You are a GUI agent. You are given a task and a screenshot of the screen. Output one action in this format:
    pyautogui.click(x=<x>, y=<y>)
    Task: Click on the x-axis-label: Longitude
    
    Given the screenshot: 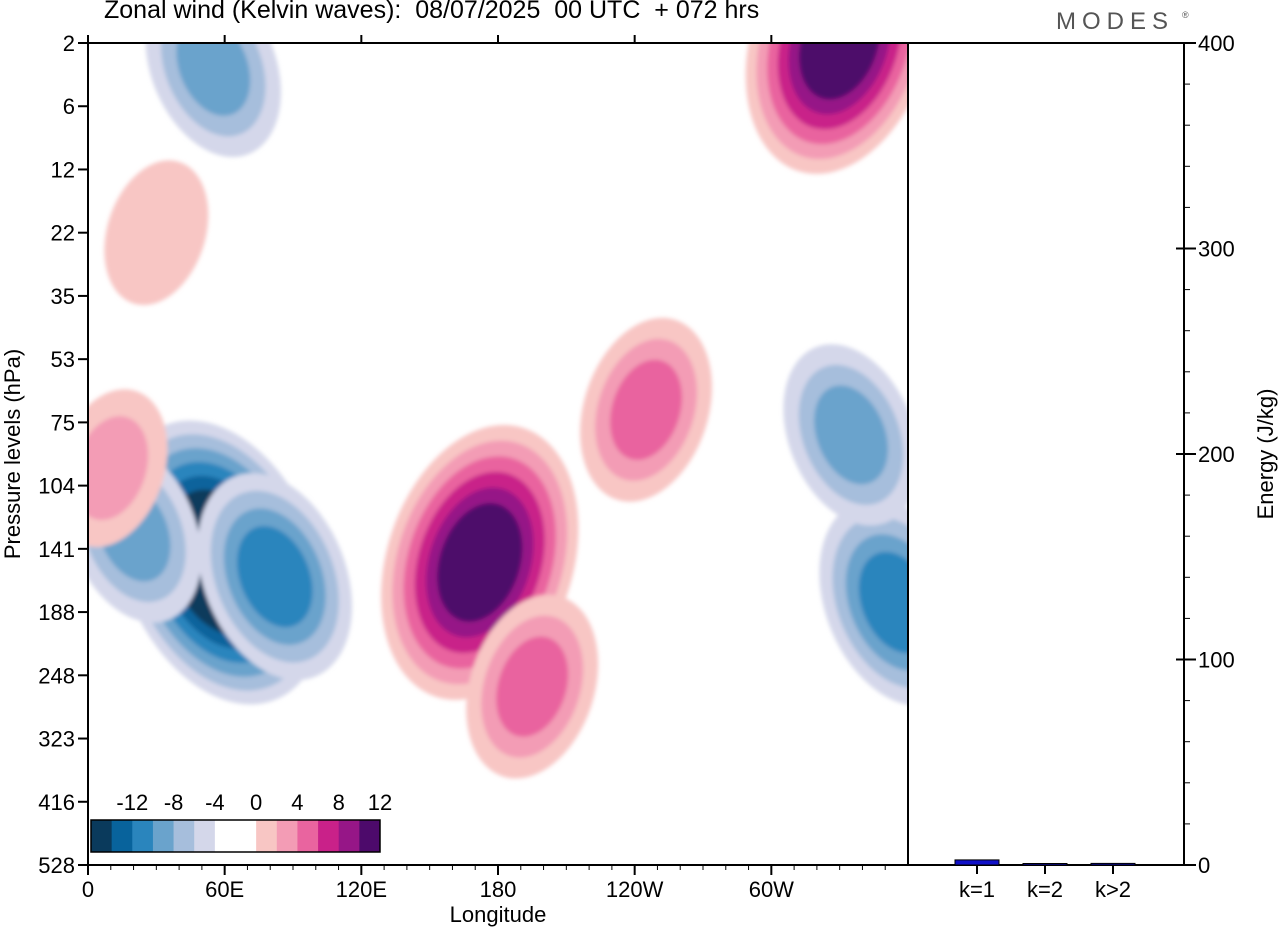 What is the action you would take?
    pyautogui.click(x=498, y=914)
    